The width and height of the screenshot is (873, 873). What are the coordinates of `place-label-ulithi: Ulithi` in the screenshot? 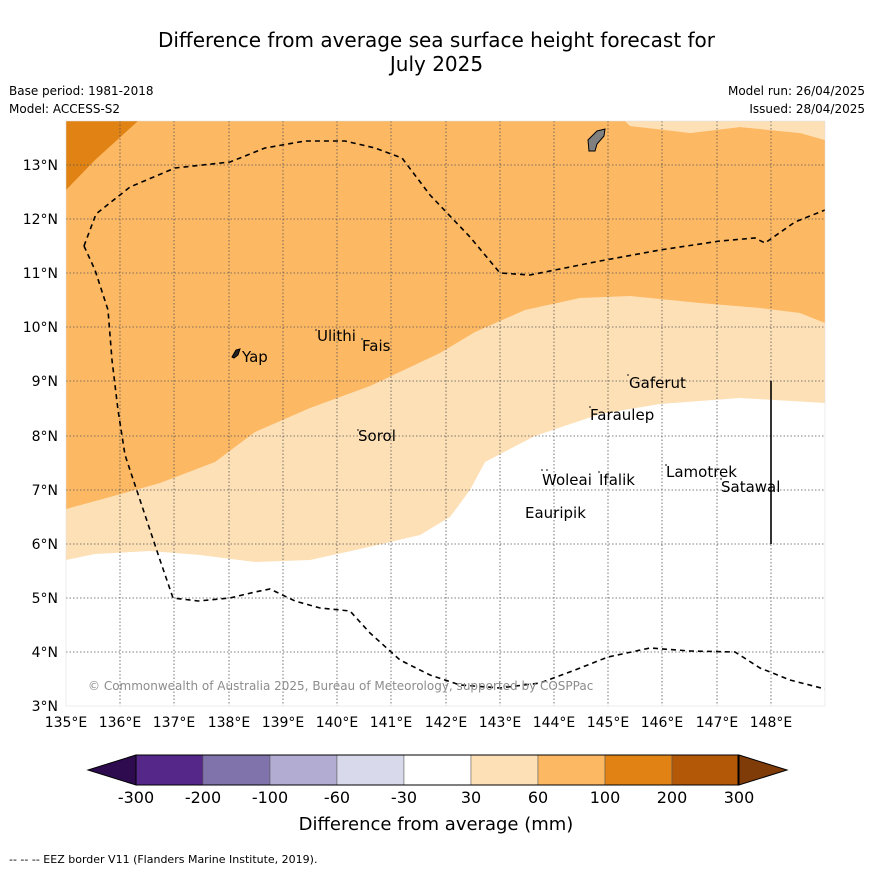 It's located at (336, 336).